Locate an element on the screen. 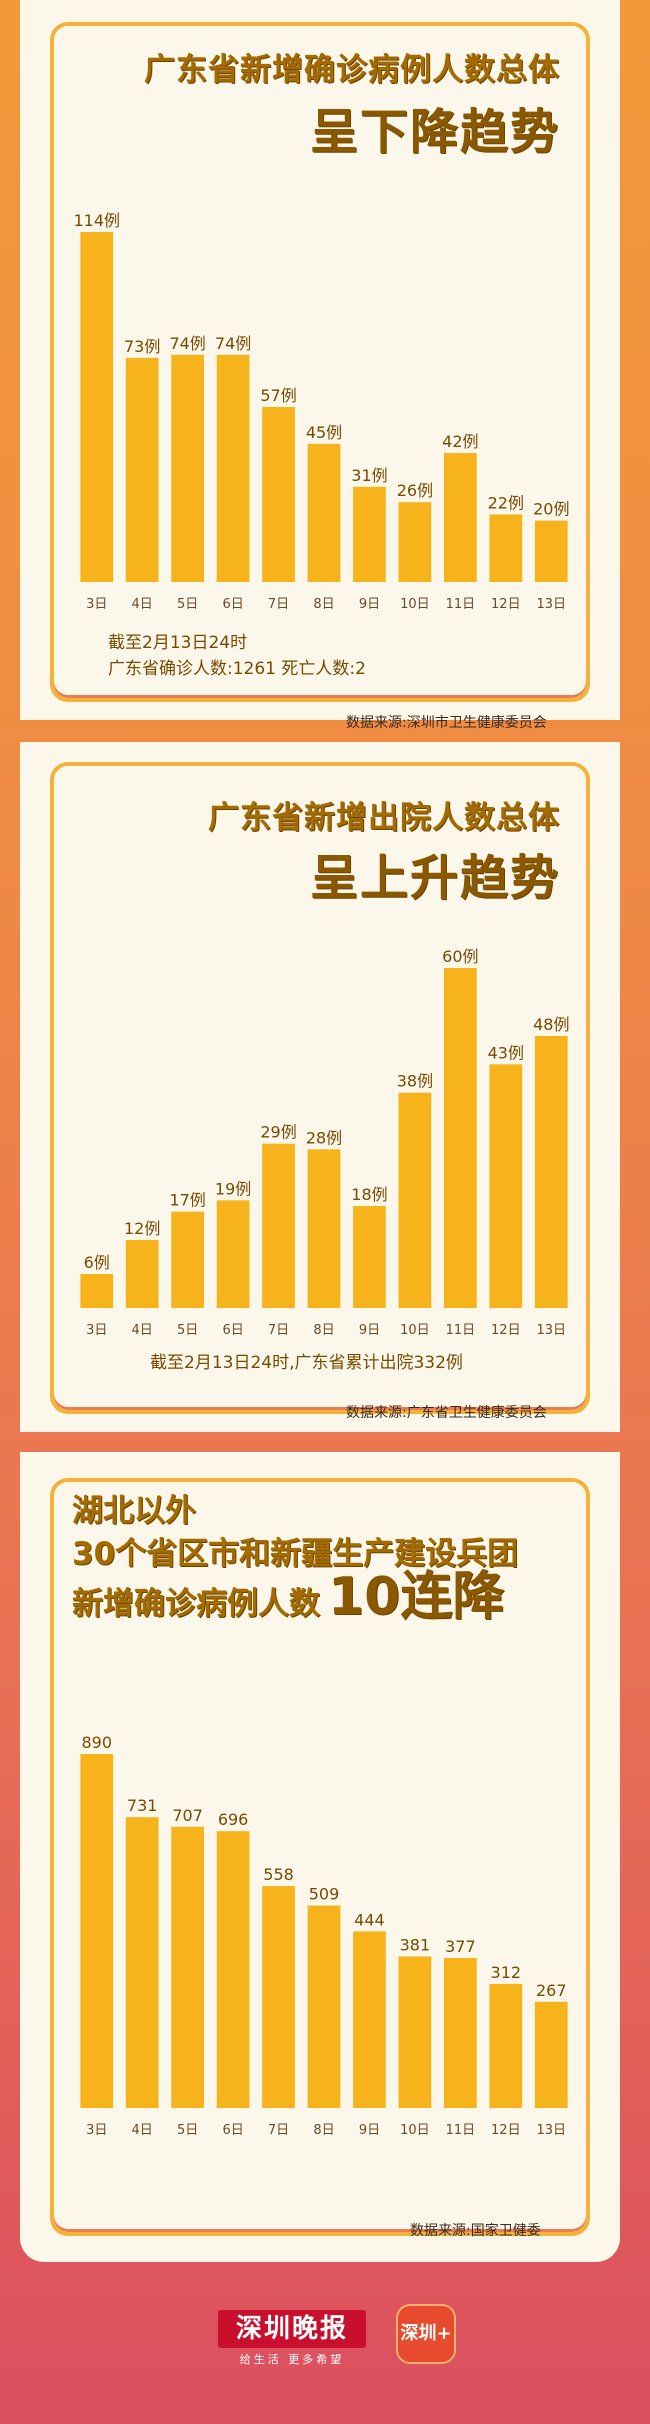  bar-8日 is located at coordinates (324, 2006).